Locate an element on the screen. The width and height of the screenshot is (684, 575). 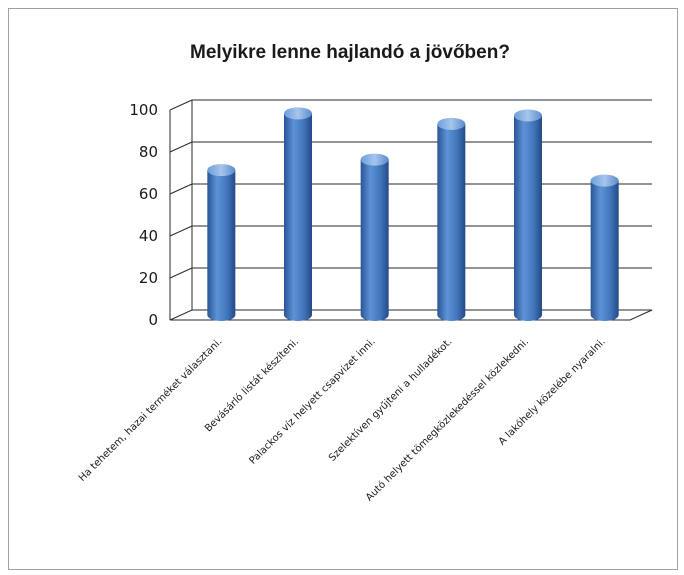
y-tick-label: 20 is located at coordinates (148, 278).